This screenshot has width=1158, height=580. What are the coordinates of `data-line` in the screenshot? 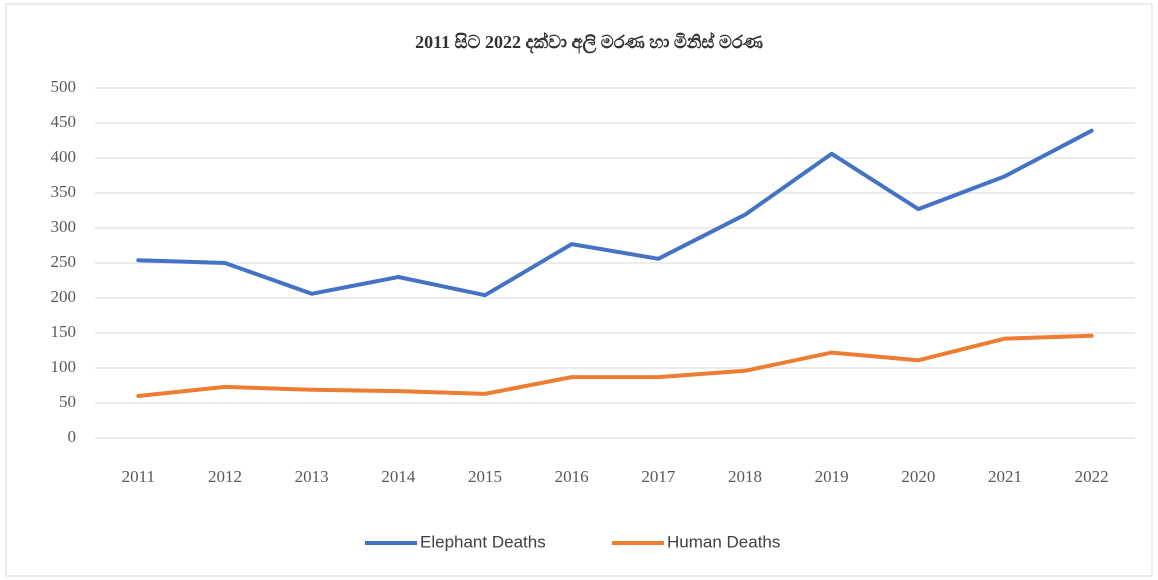 It's located at (615, 365).